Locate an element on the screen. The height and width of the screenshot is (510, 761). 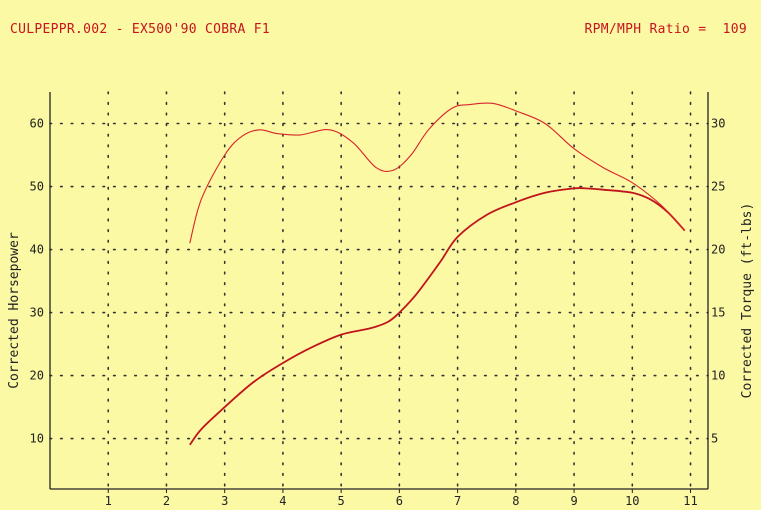
rpm-mph-ratio: RPM/MPH Ratio = 109 is located at coordinates (665, 29).